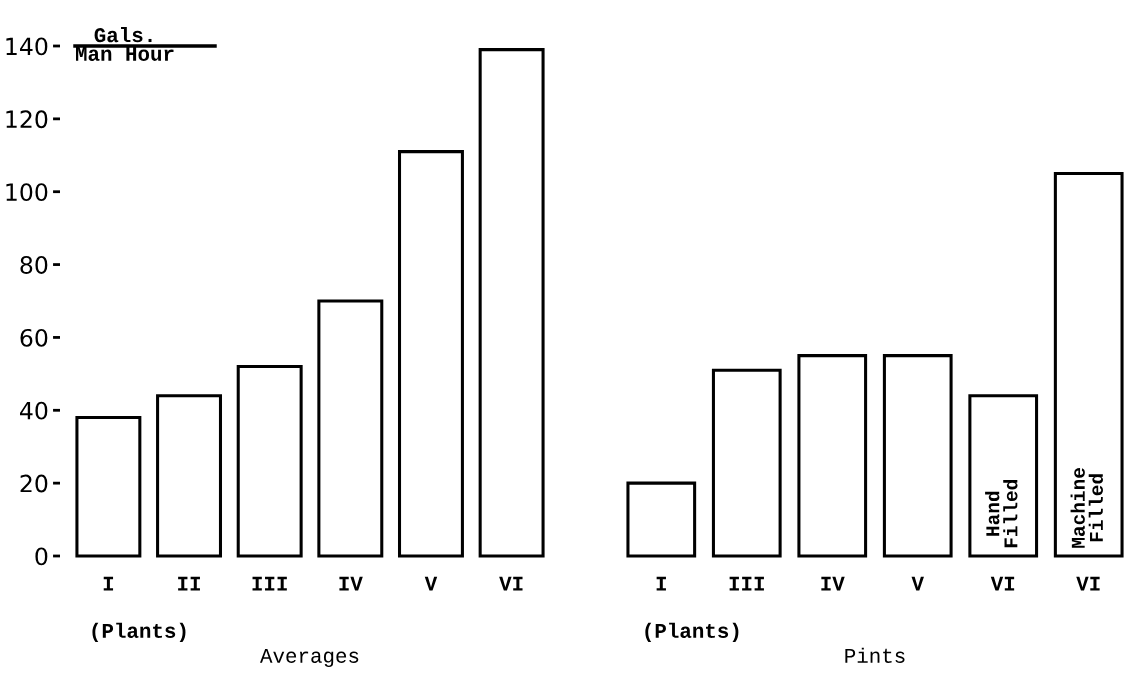  Describe the element at coordinates (125, 43) in the screenshot. I see `y-axis-title: Gals. Man Hour` at that location.